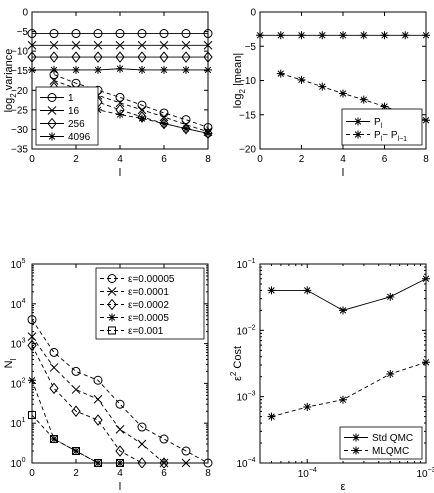 Image resolution: width=434 pixels, height=493 pixels. What do you see at coordinates (76, 473) in the screenshot?
I see `x-tick-label: 2` at bounding box center [76, 473].